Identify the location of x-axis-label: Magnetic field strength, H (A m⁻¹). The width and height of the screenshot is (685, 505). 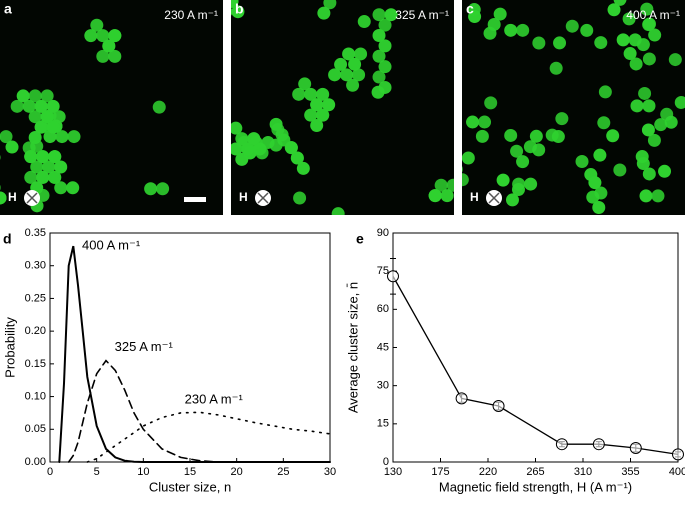
(535, 486).